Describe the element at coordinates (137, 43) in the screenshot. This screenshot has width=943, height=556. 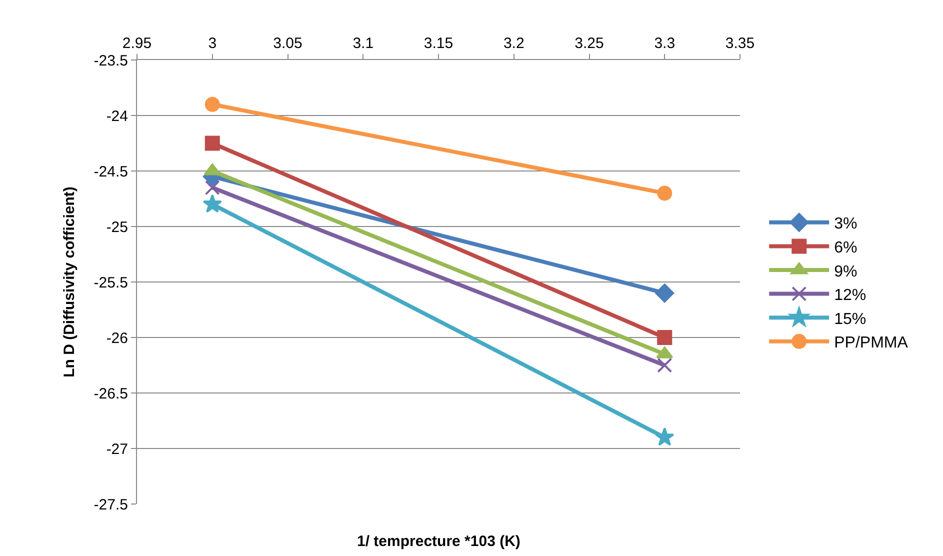
I see `x-tick-label: 2.95` at that location.